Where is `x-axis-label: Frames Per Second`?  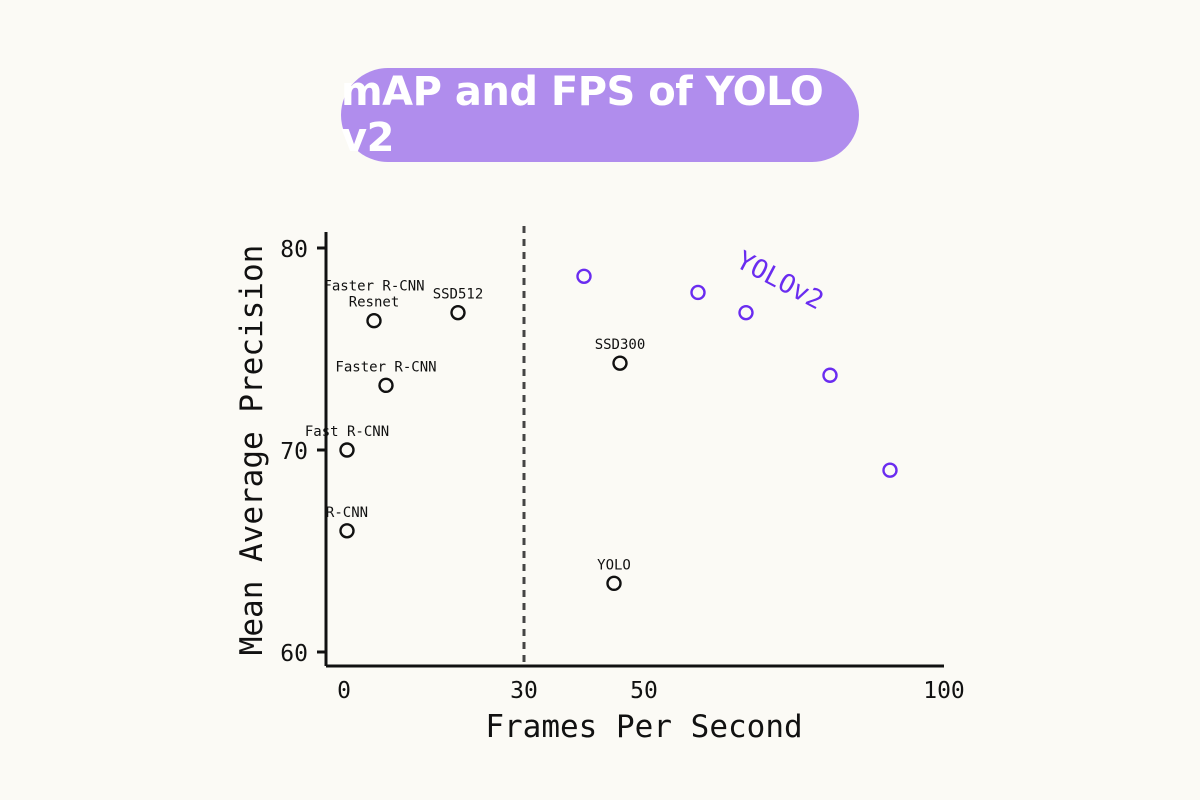
x-axis-label: Frames Per Second is located at coordinates (643, 727).